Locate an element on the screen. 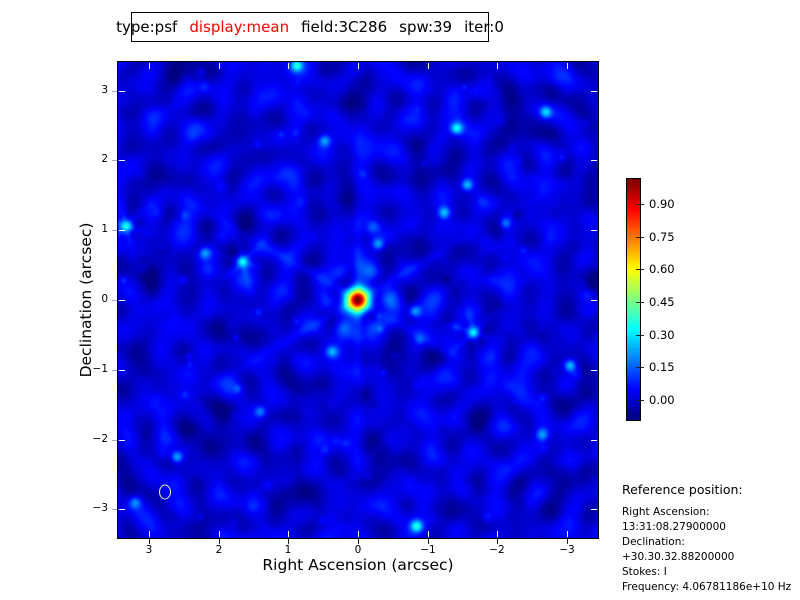  colorbar-gradient is located at coordinates (633, 299).